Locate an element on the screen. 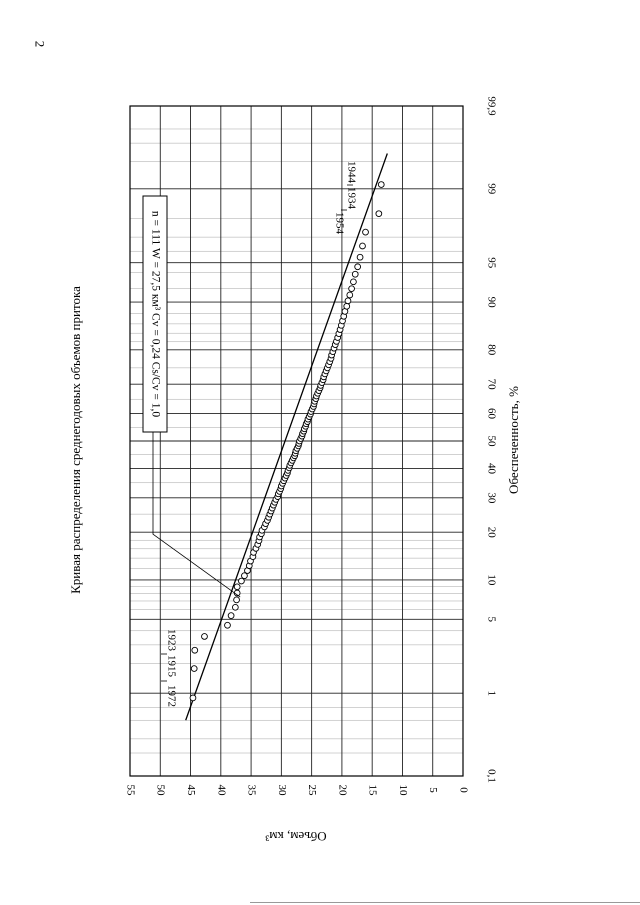 The width and height of the screenshot is (640, 905). year-annotation: 1954 is located at coordinates (339, 223).